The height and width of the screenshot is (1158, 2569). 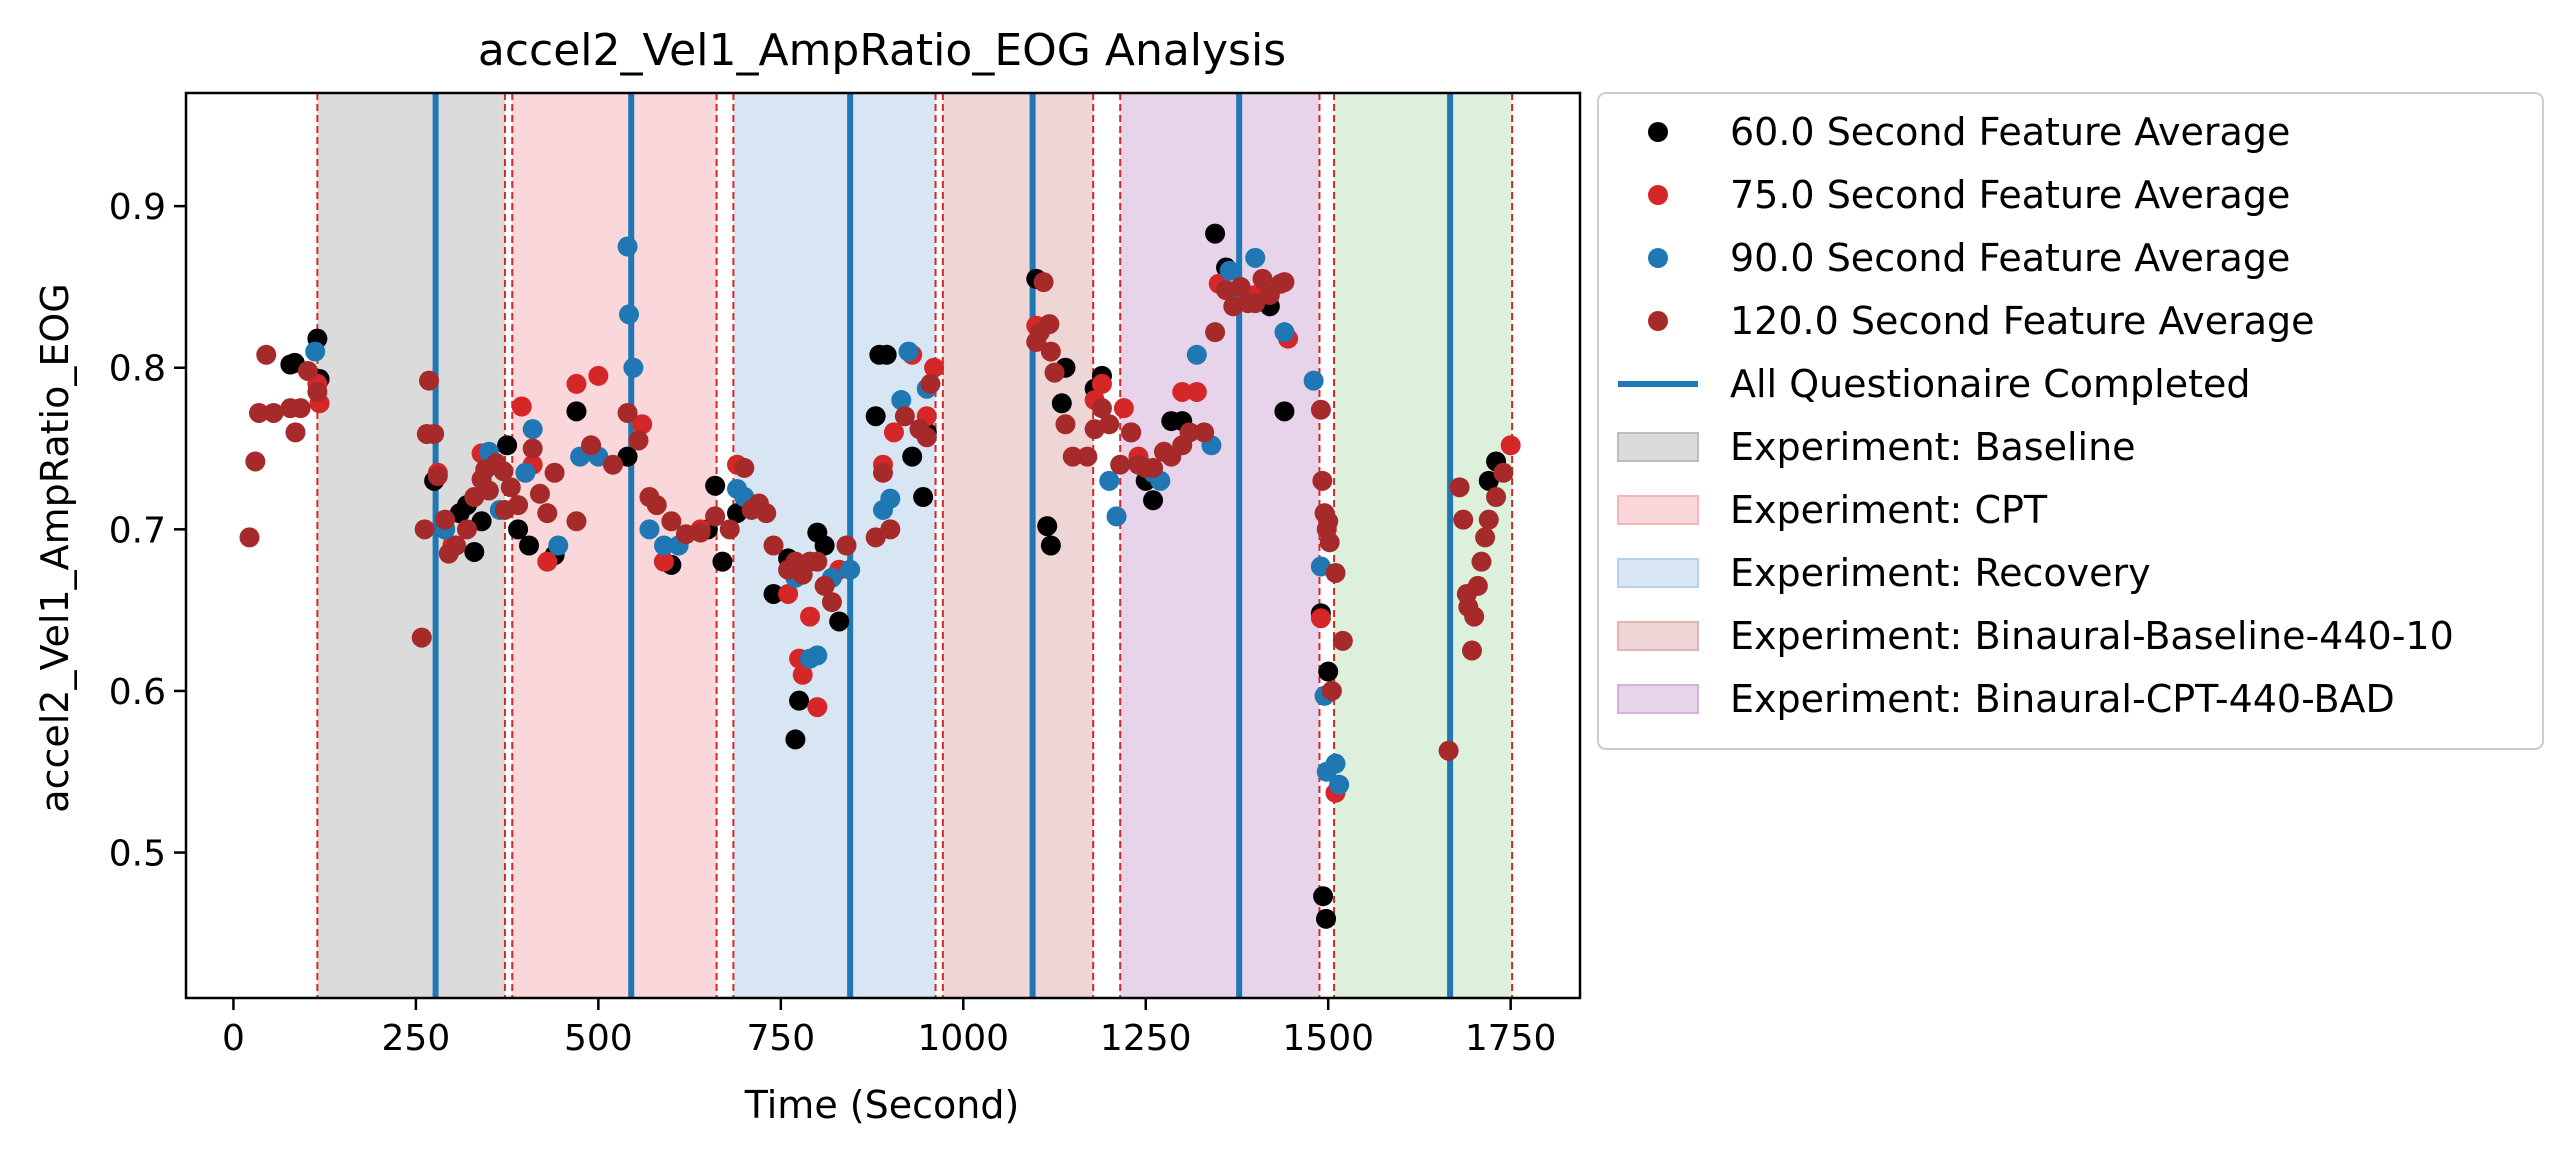 I want to click on x-axis-label: Time (Second), so click(x=882, y=1105).